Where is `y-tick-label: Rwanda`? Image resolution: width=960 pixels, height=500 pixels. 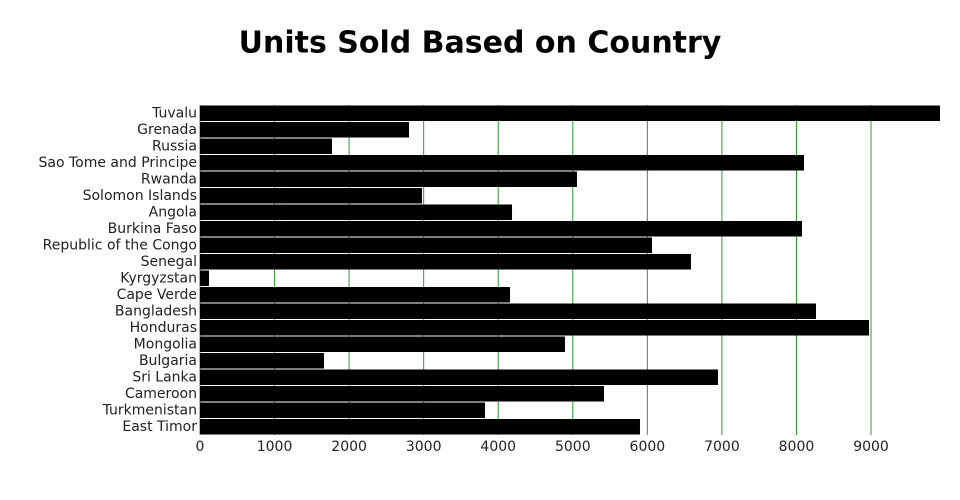 y-tick-label: Rwanda is located at coordinates (169, 179).